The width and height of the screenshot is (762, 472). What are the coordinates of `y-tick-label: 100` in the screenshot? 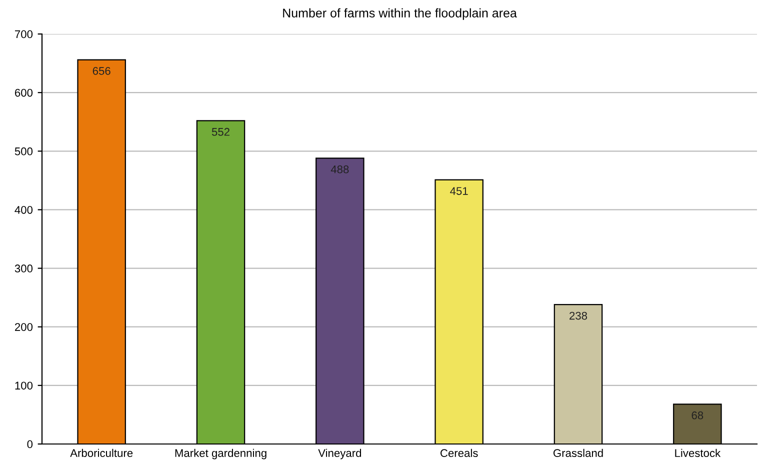 It's located at (24, 386).